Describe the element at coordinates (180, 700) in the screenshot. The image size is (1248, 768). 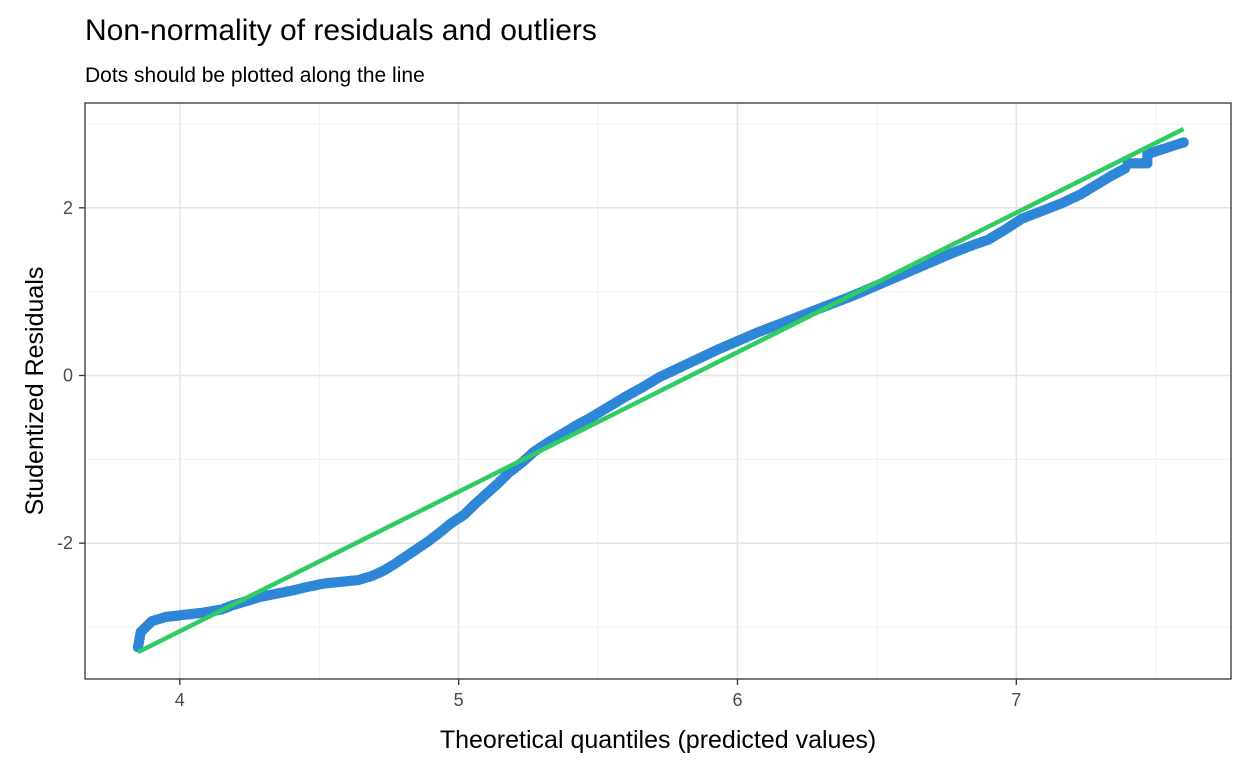
I see `x-tick-label: 4` at that location.